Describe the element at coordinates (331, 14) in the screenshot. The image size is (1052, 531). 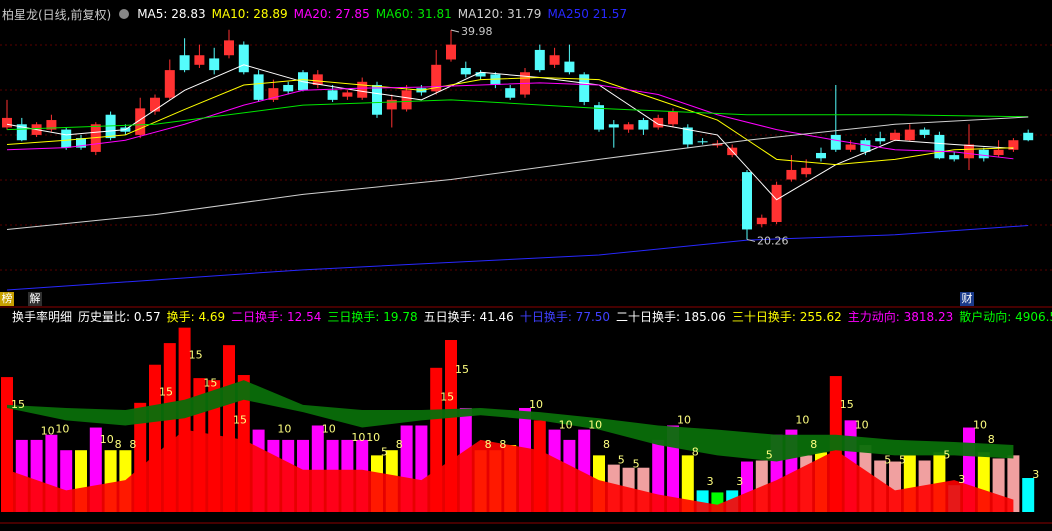
I see `legend-entry: MA20: 27.85` at that location.